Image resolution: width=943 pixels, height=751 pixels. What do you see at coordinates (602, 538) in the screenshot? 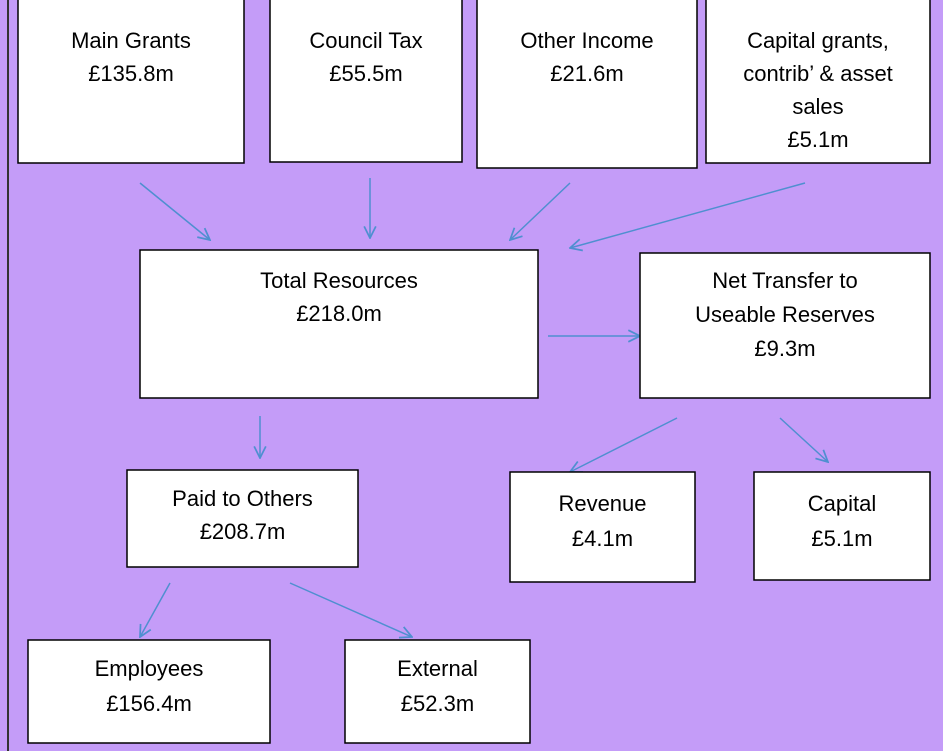
I see `node-label: £4.1m` at bounding box center [602, 538].